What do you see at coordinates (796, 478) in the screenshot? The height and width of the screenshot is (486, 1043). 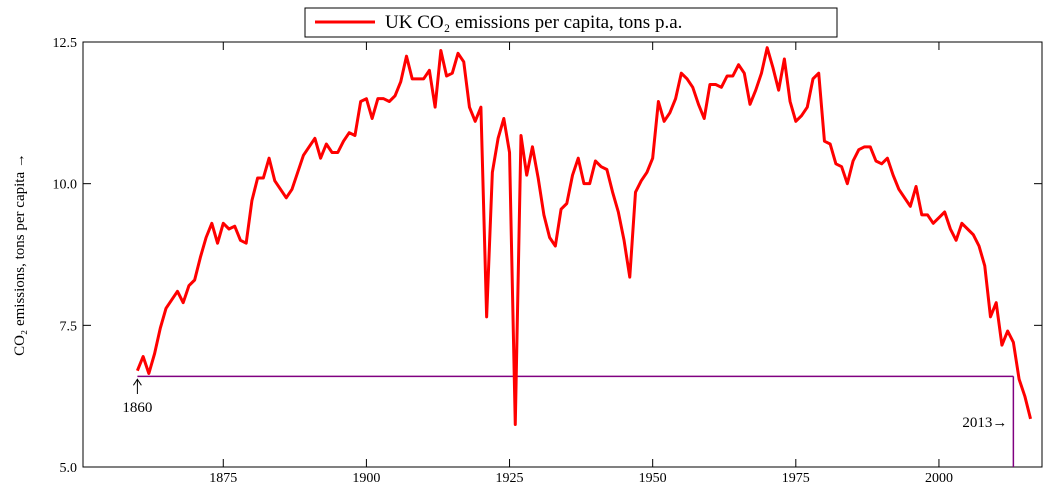 I see `x-tick-label: 1975` at bounding box center [796, 478].